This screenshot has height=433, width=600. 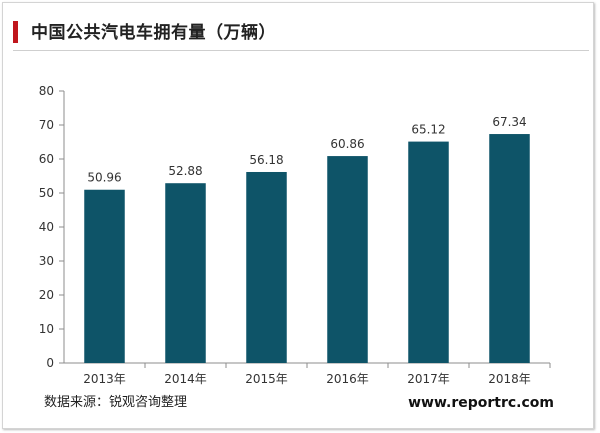 What do you see at coordinates (46, 159) in the screenshot?
I see `y-tick-label: 60` at bounding box center [46, 159].